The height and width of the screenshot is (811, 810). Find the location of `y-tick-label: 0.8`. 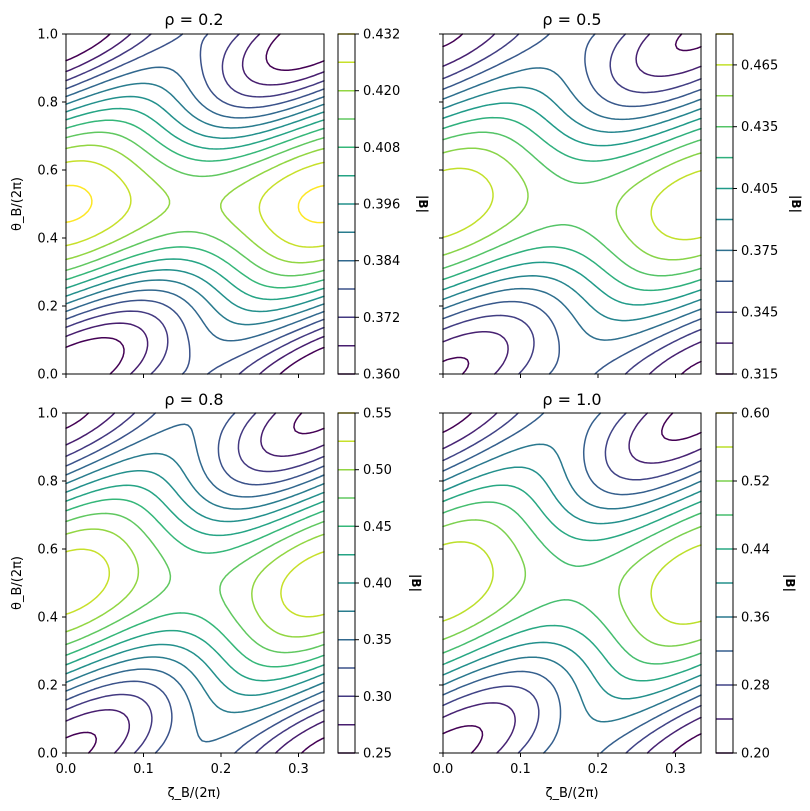

y-tick-label: 0.8 is located at coordinates (47, 103).